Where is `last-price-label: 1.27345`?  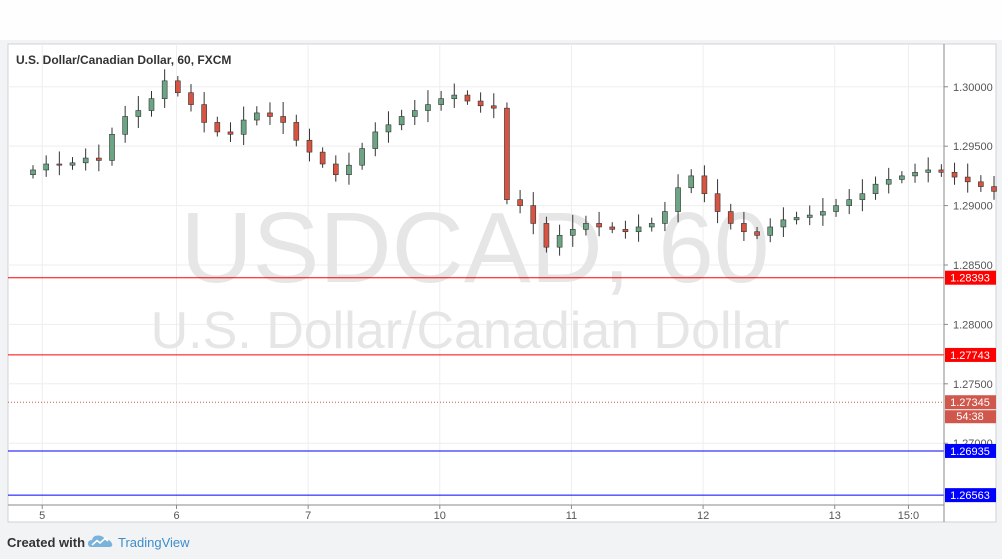
last-price-label: 1.27345 is located at coordinates (970, 403).